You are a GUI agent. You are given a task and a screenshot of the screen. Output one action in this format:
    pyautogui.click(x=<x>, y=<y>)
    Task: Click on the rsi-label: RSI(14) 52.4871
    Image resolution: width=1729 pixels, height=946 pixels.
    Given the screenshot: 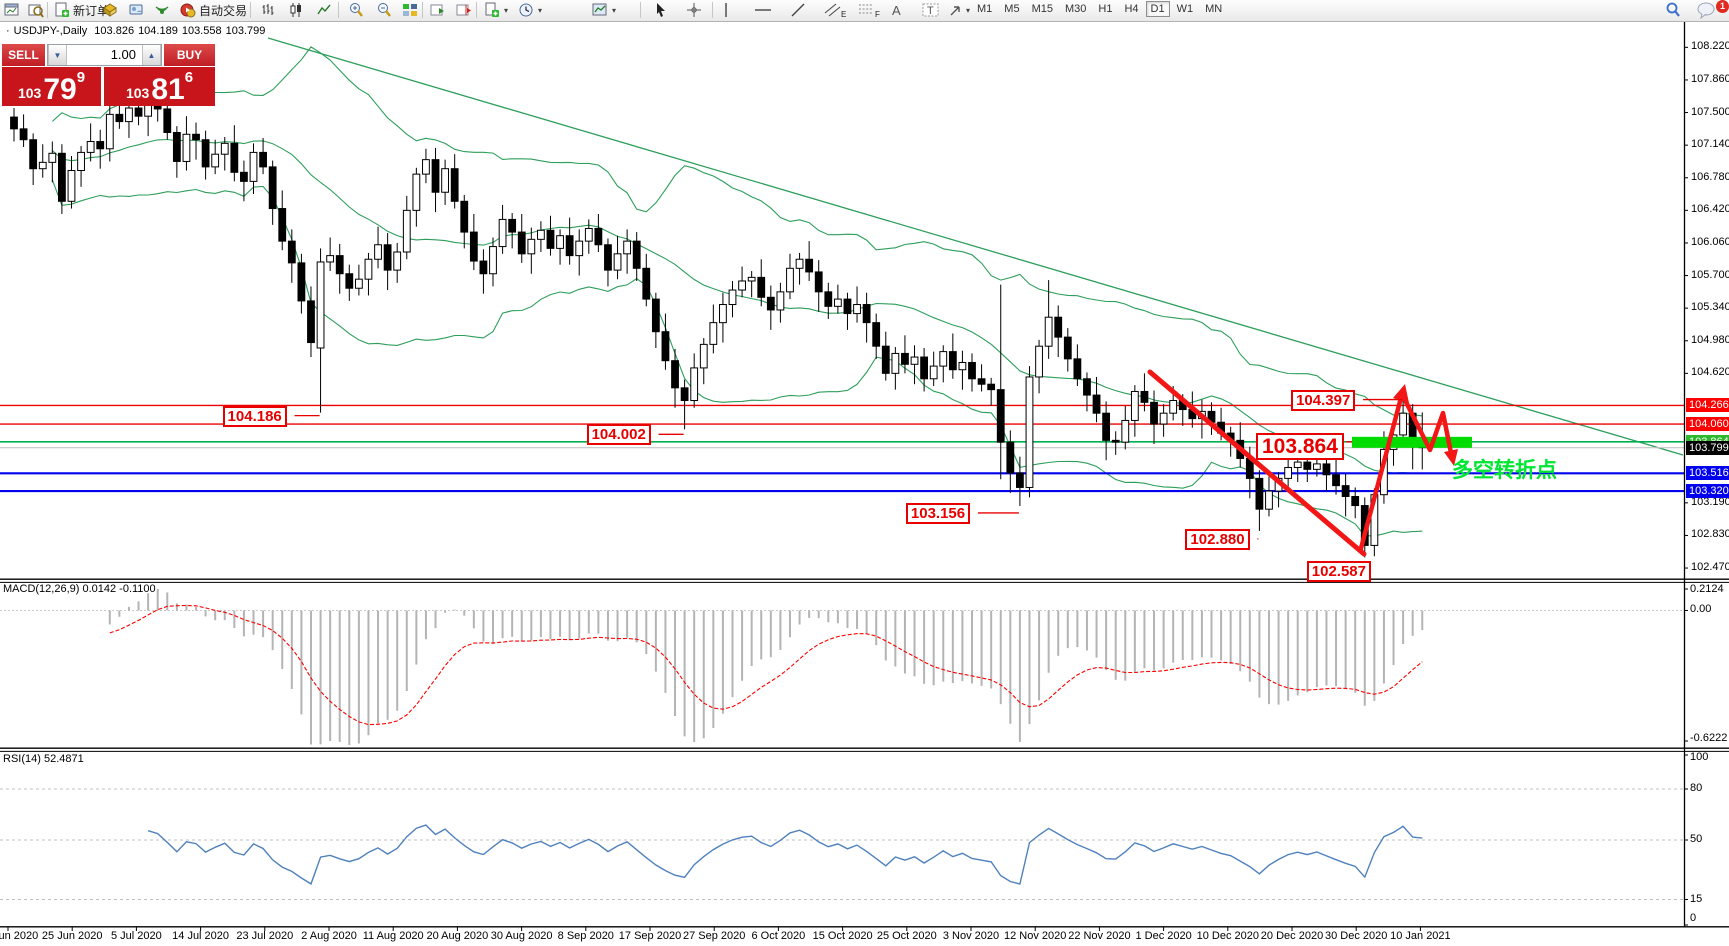 What is the action you would take?
    pyautogui.click(x=43, y=759)
    